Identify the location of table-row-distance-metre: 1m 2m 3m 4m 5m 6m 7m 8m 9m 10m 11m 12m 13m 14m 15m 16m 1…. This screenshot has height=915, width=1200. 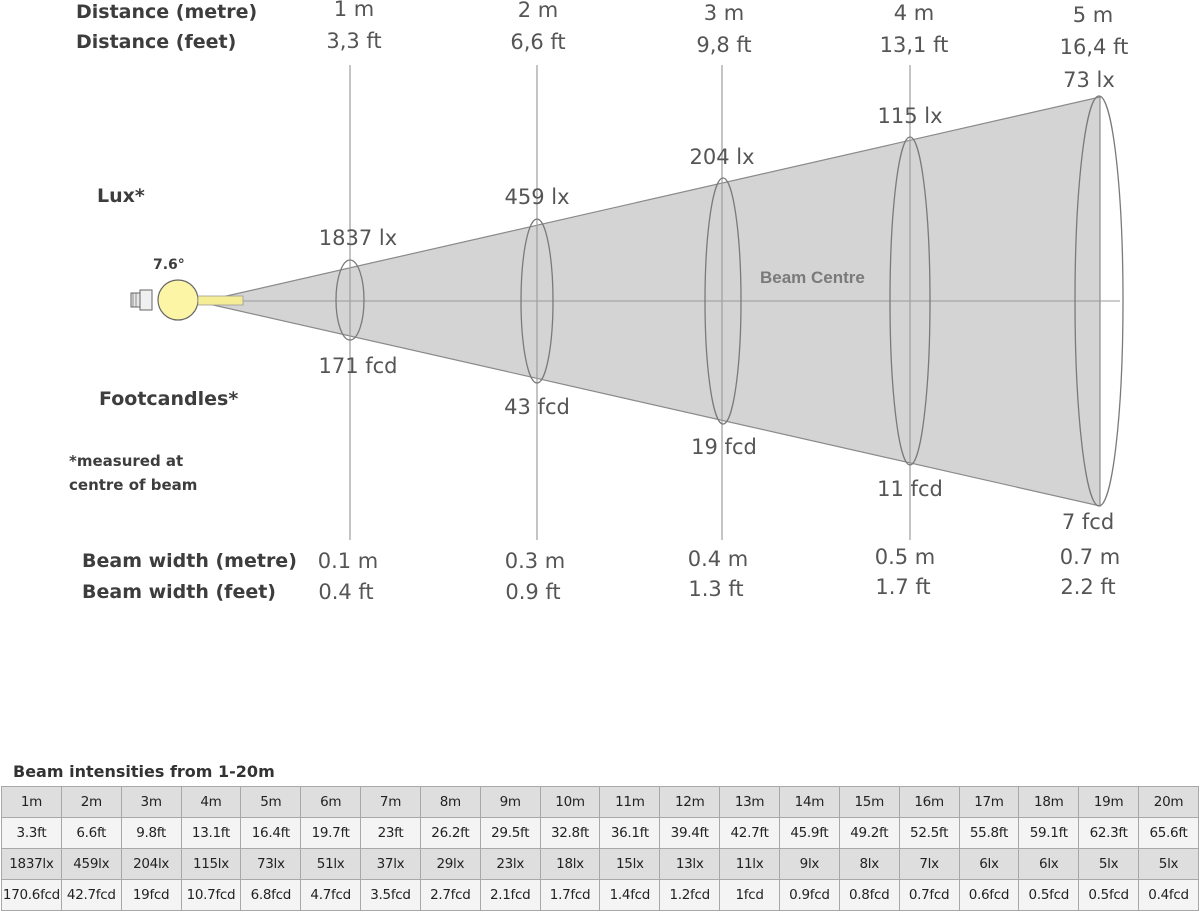
(600, 802).